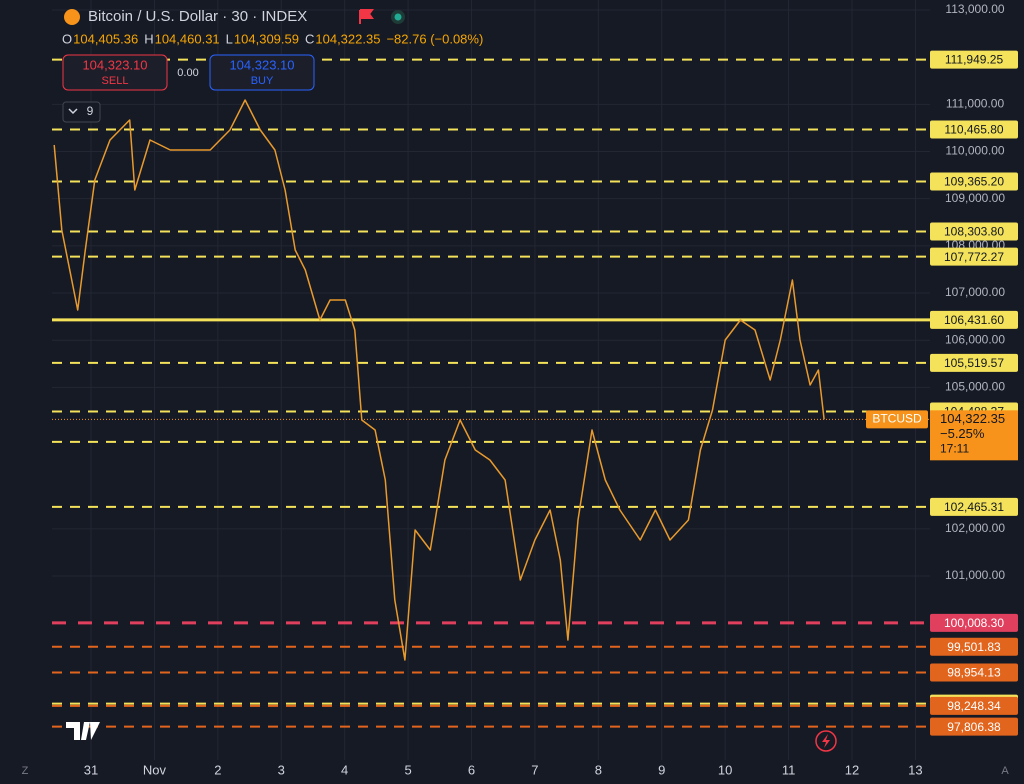 Image resolution: width=1024 pixels, height=784 pixels. I want to click on level-label: 111,949.25, so click(974, 60).